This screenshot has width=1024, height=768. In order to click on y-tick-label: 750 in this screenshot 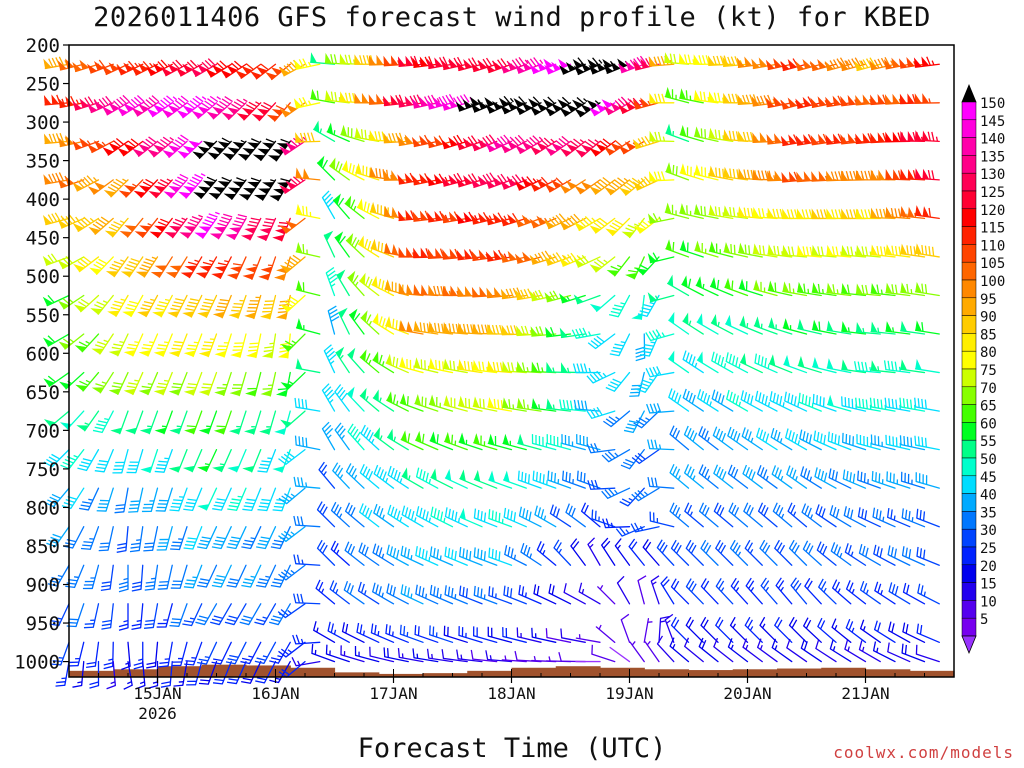, I will do `click(43, 470)`.